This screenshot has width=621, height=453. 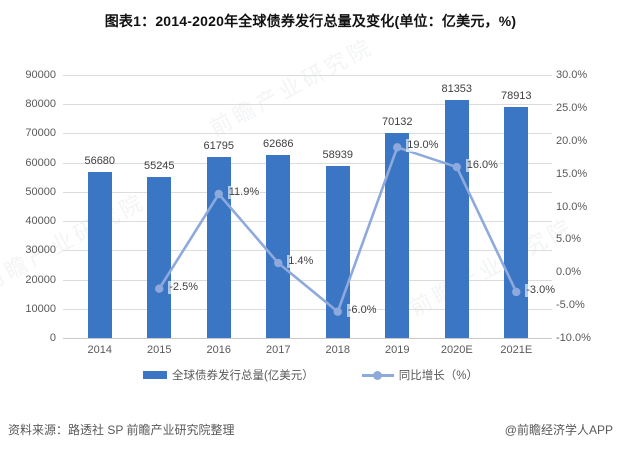 I want to click on bar-value-label: 58939, so click(x=338, y=154).